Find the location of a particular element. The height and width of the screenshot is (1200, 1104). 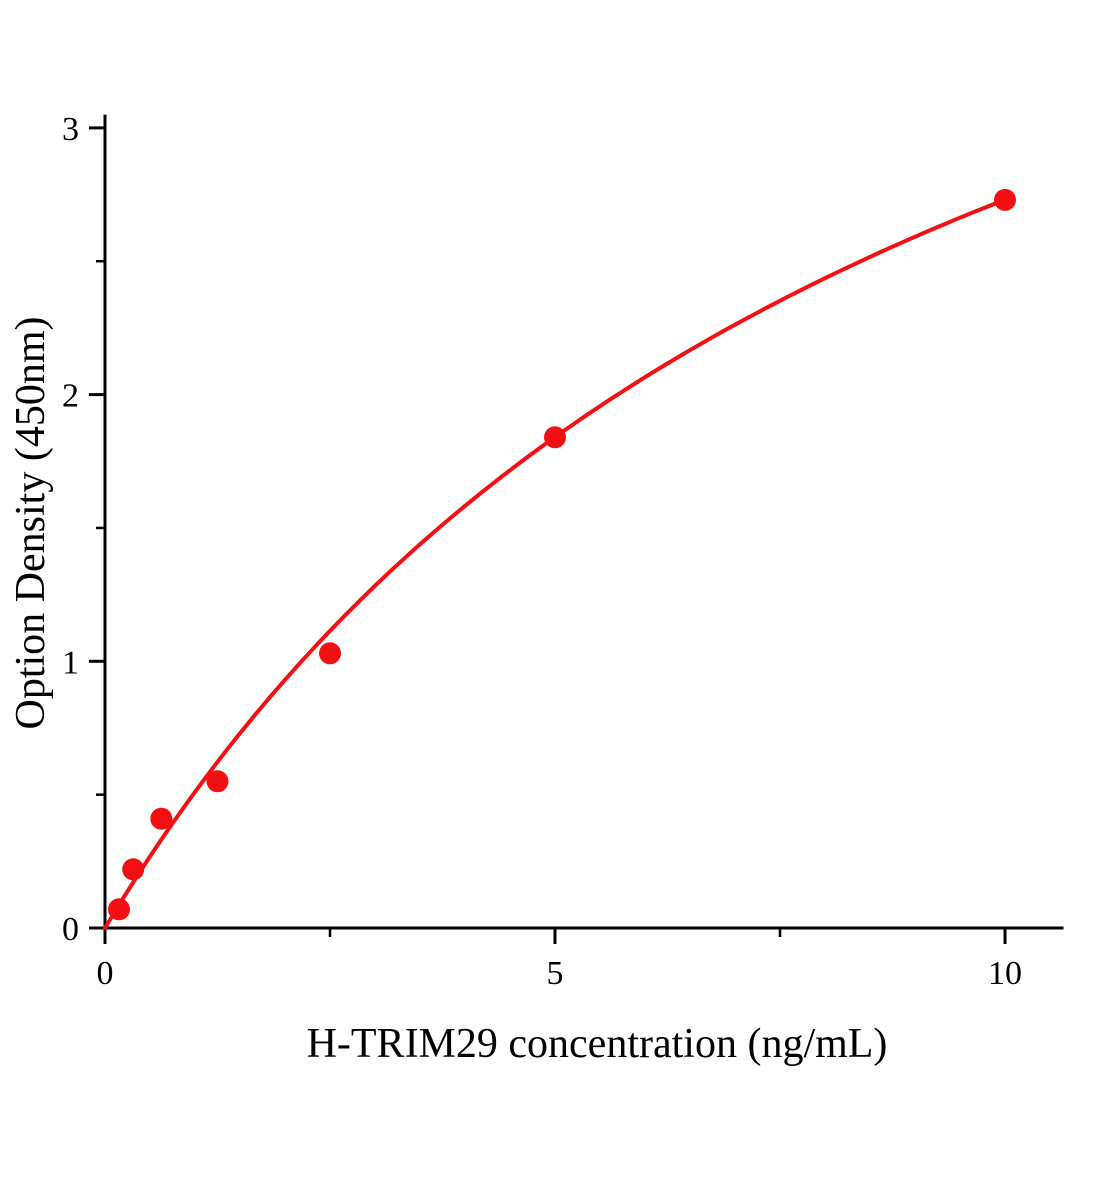

x-tick-label: 5 is located at coordinates (555, 973).